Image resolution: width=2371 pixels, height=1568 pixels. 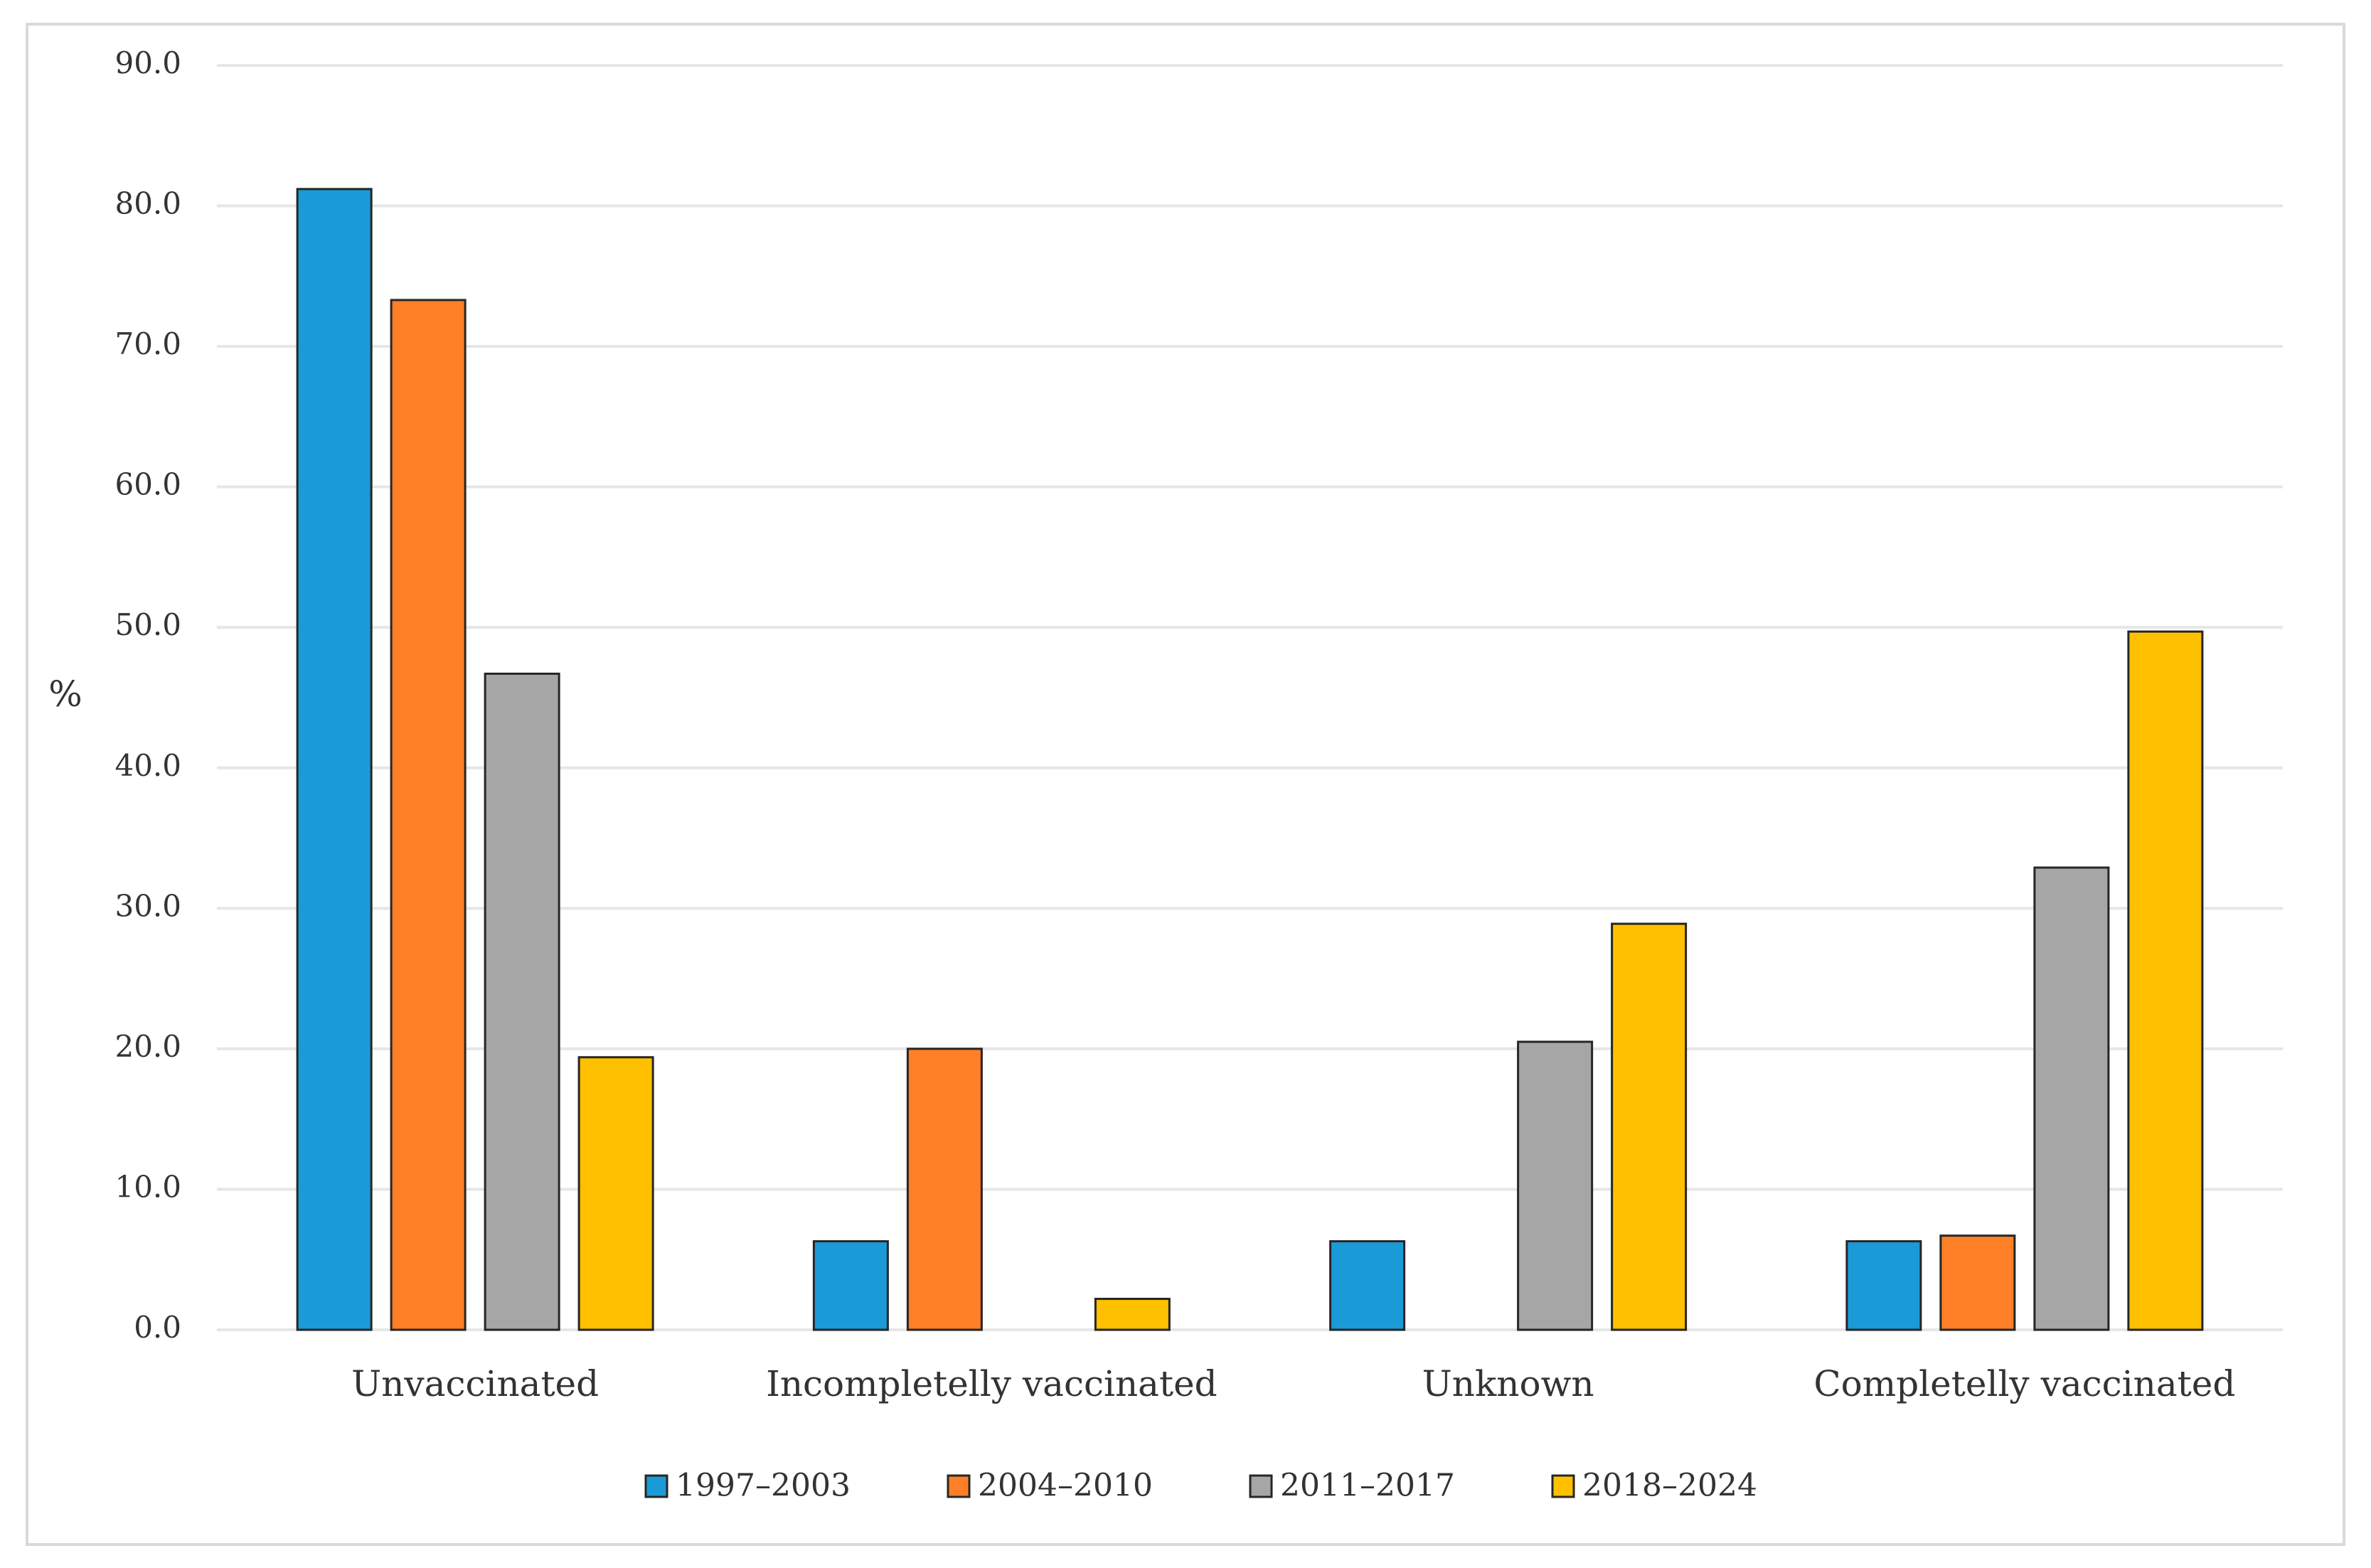 I want to click on y-tick-label: 80.0, so click(x=147, y=203).